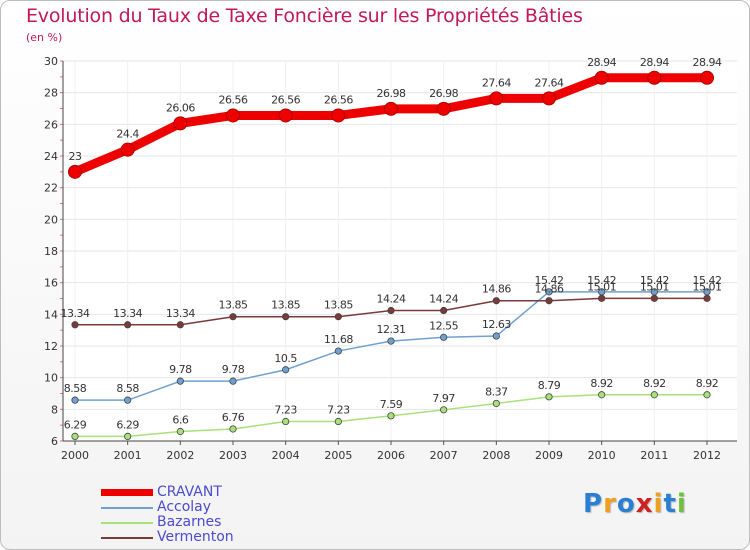 The width and height of the screenshot is (750, 550). I want to click on y-tick-label: 18, so click(51, 251).